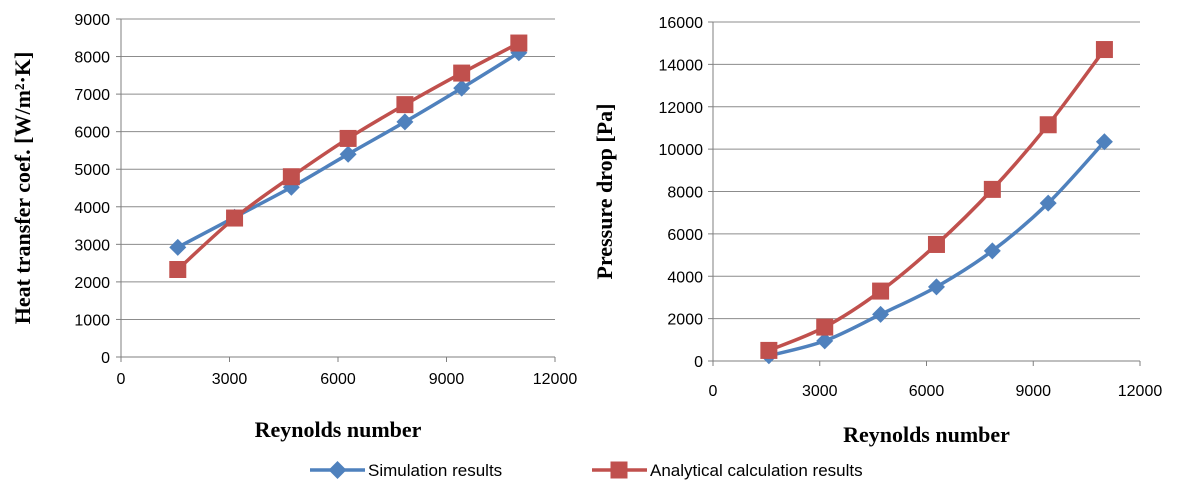  Describe the element at coordinates (92, 95) in the screenshot. I see `y-tick-label: 7000` at that location.